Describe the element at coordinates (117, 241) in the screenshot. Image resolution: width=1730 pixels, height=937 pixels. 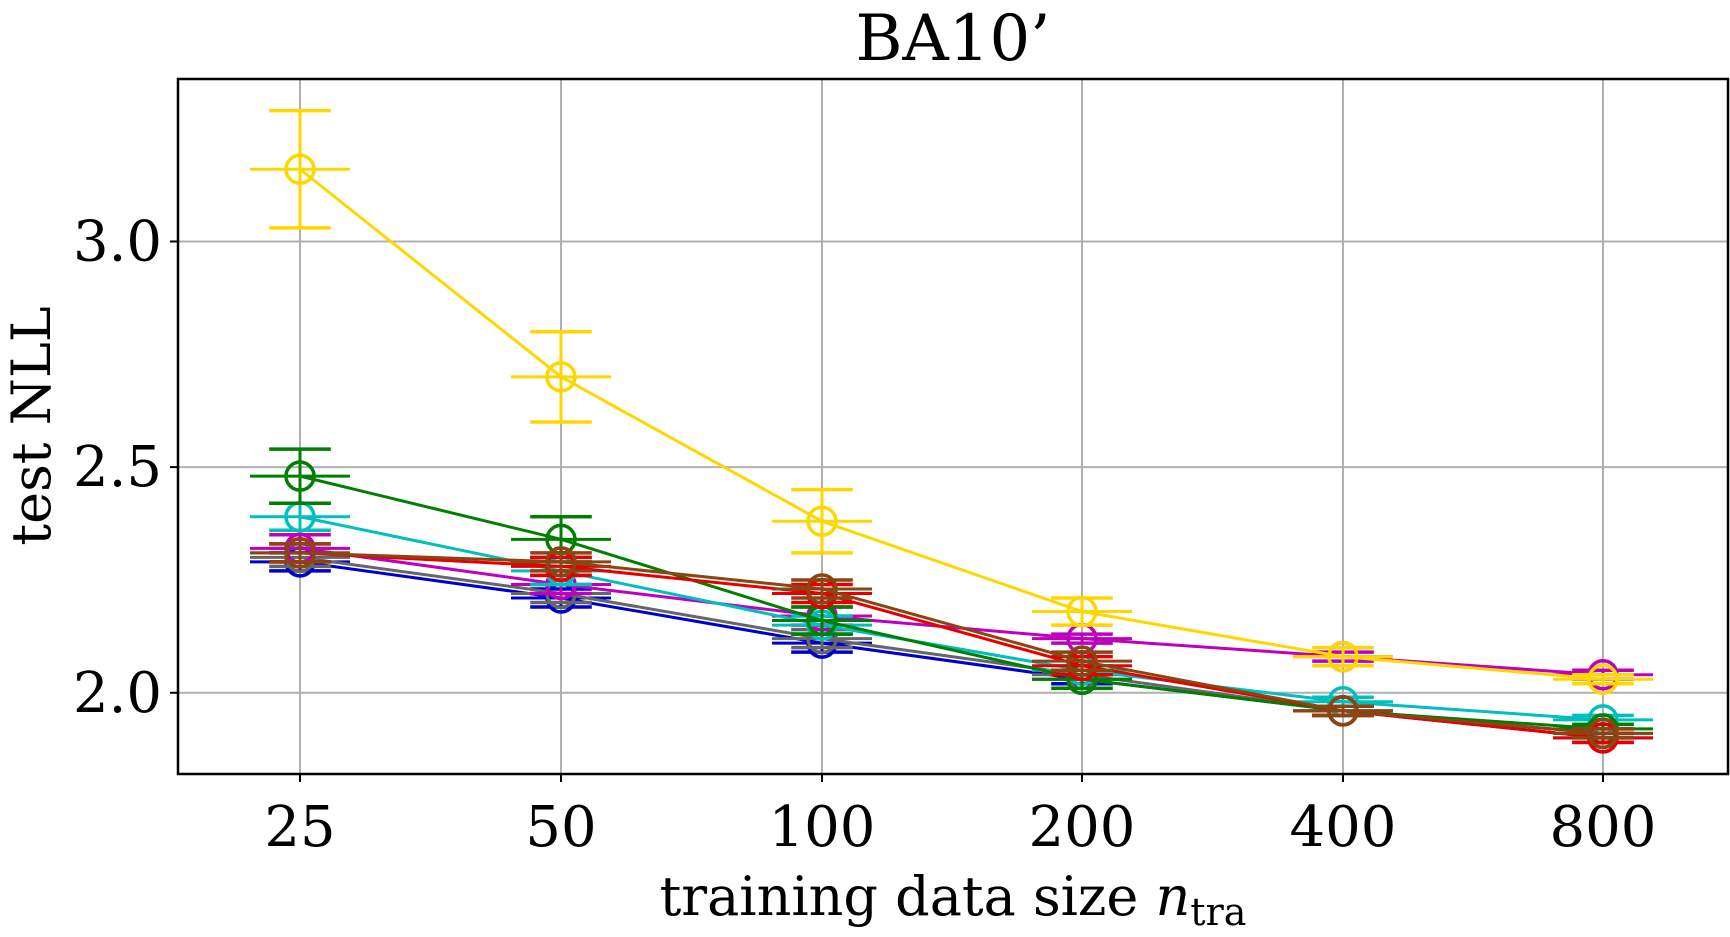
I see `y-tick-label: 3.0` at that location.